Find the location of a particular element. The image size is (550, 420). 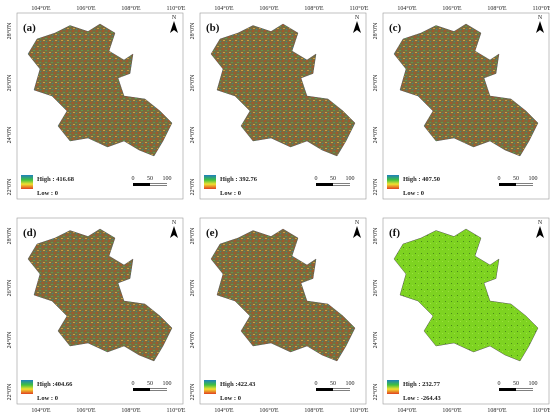

north-arrow is located at coordinates (357, 232).